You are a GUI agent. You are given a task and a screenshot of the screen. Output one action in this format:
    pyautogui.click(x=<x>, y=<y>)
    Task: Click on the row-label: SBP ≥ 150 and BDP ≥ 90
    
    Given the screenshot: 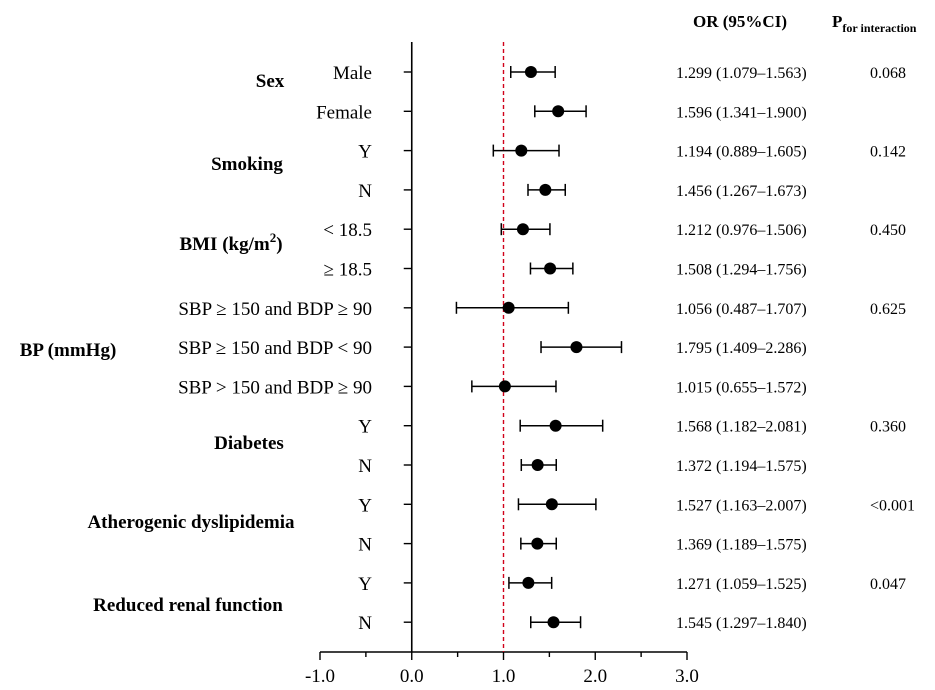 What is the action you would take?
    pyautogui.click(x=275, y=309)
    